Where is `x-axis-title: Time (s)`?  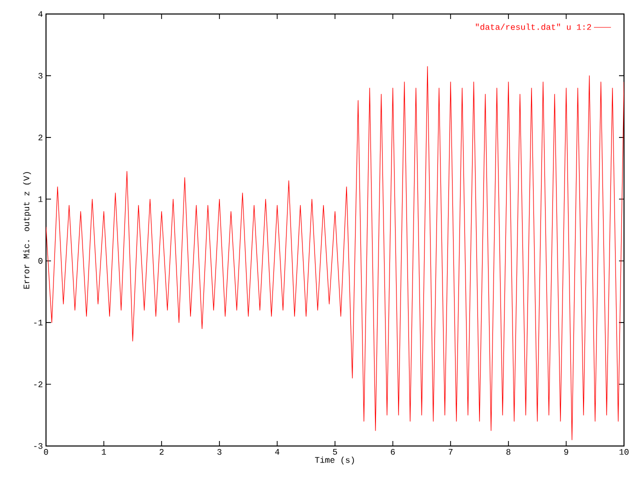 x-axis-title: Time (s) is located at coordinates (334, 460).